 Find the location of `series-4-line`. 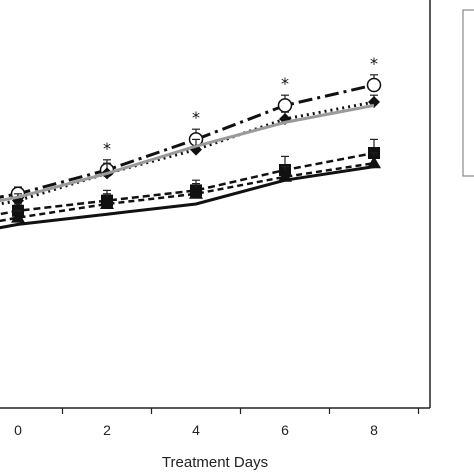

series-4-line is located at coordinates (187, 192).